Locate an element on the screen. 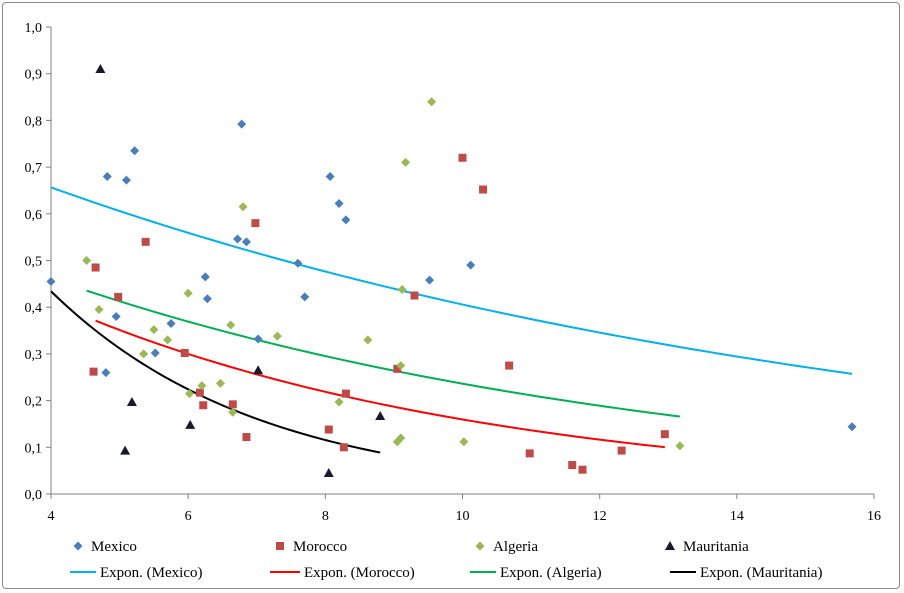  y-tick-label: 0,9 is located at coordinates (34, 75).